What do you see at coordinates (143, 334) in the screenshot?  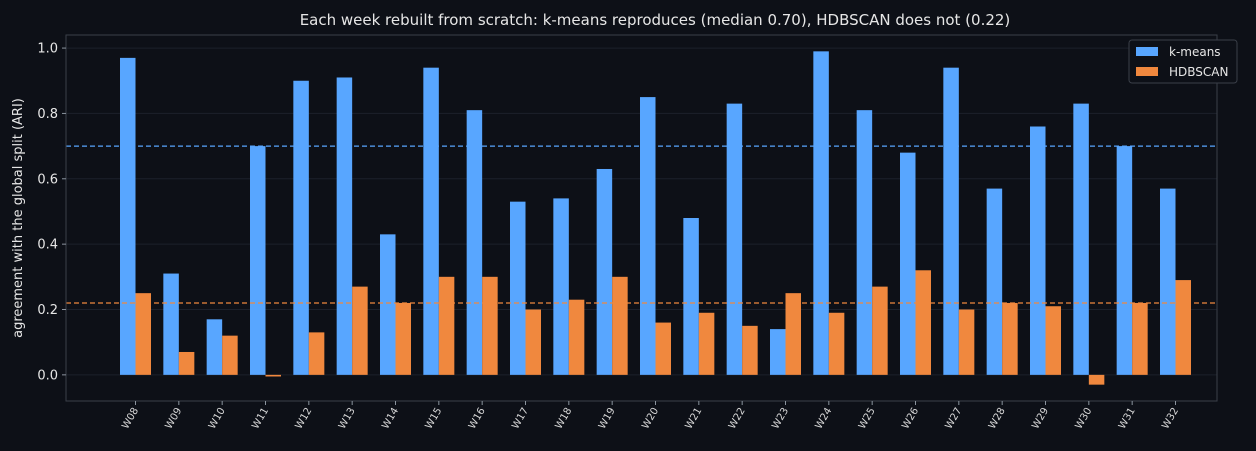 I see `bar-hdbscan-w08` at bounding box center [143, 334].